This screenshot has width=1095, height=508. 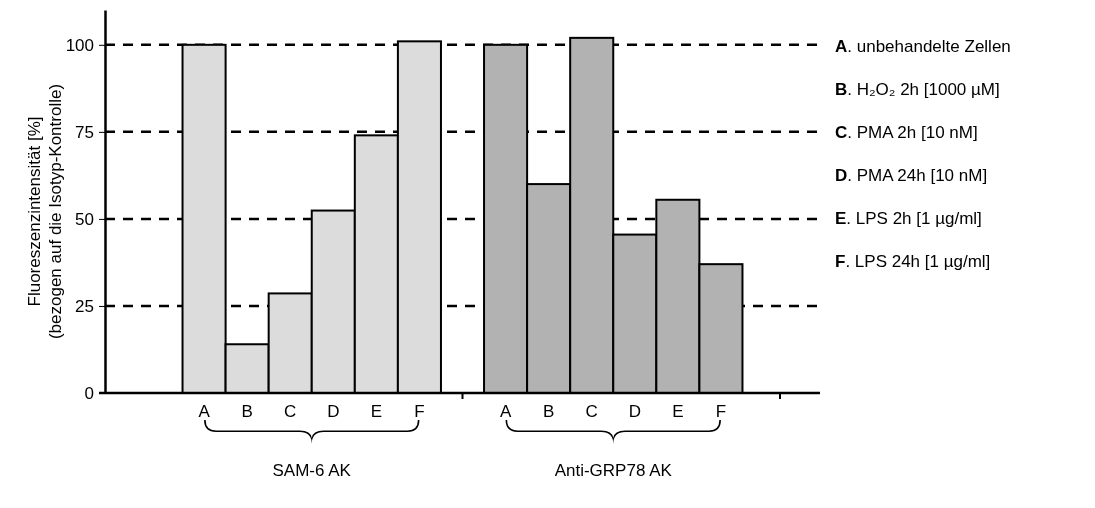 I want to click on y-axis-title: Fluoreszenzintensität [%] (bezogen auf die Isotyp-Kontrolle), so click(x=45, y=211).